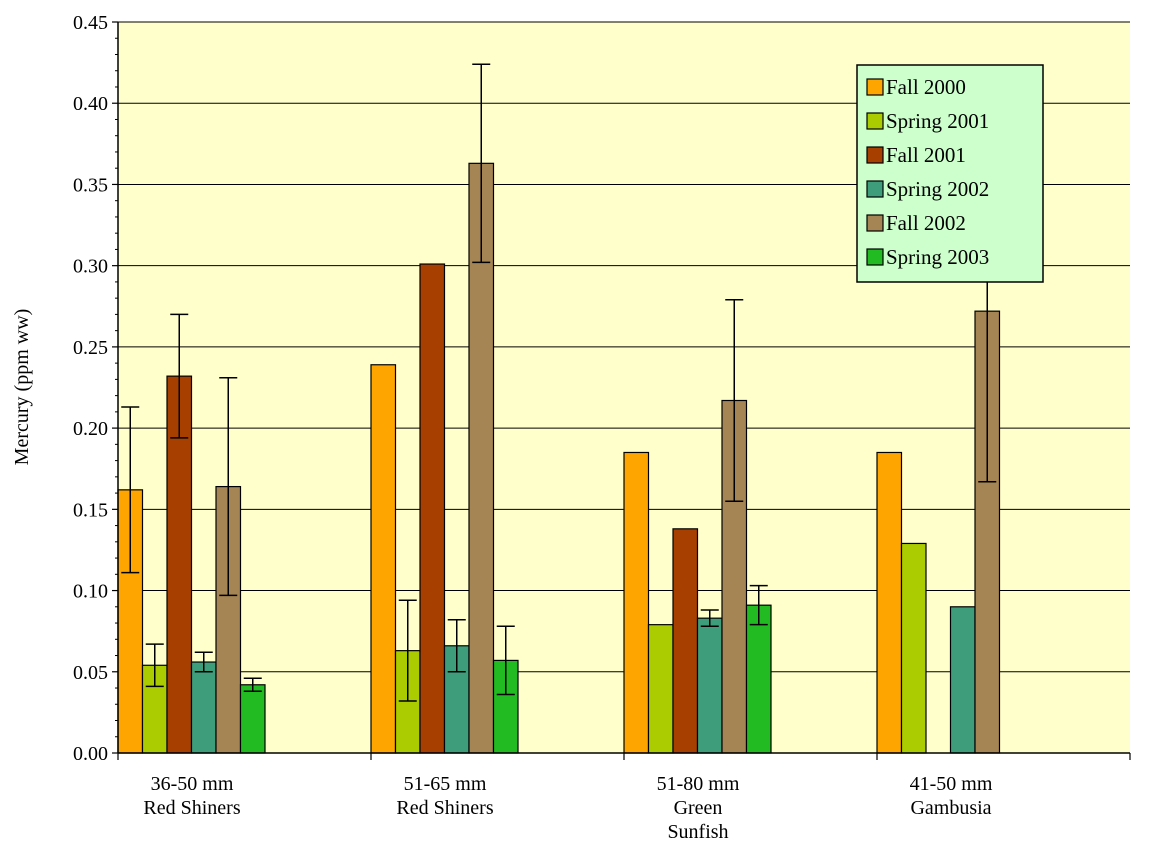 Image resolution: width=1149 pixels, height=865 pixels. What do you see at coordinates (937, 121) in the screenshot?
I see `legend-label: Spring 2001` at bounding box center [937, 121].